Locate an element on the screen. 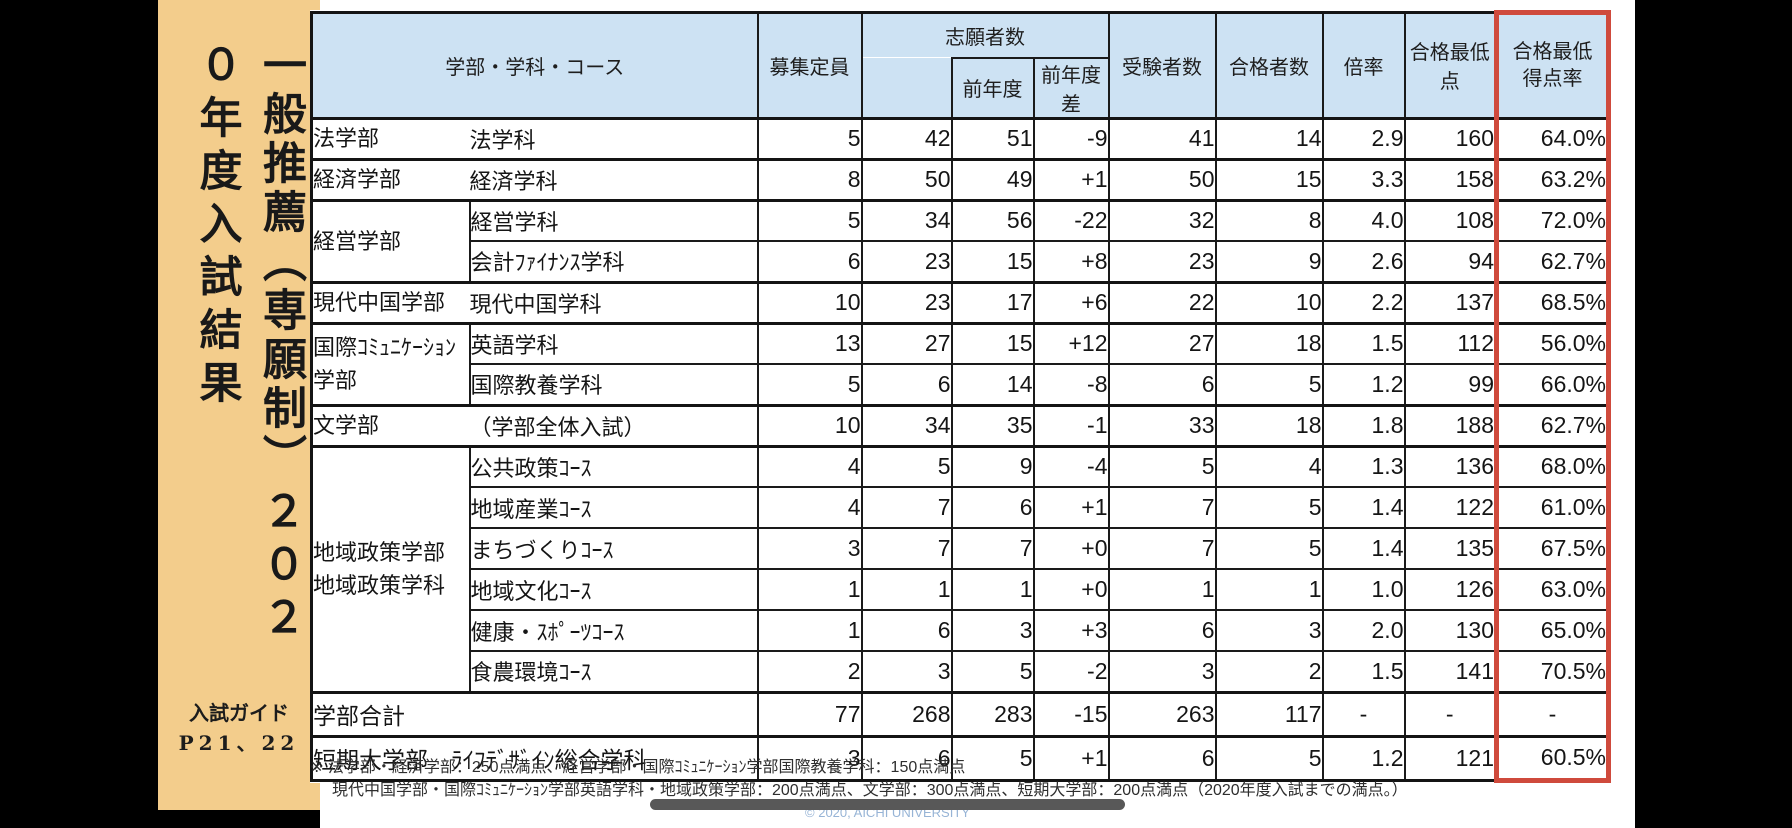  header-ratio: 倍率 is located at coordinates (1363, 65).